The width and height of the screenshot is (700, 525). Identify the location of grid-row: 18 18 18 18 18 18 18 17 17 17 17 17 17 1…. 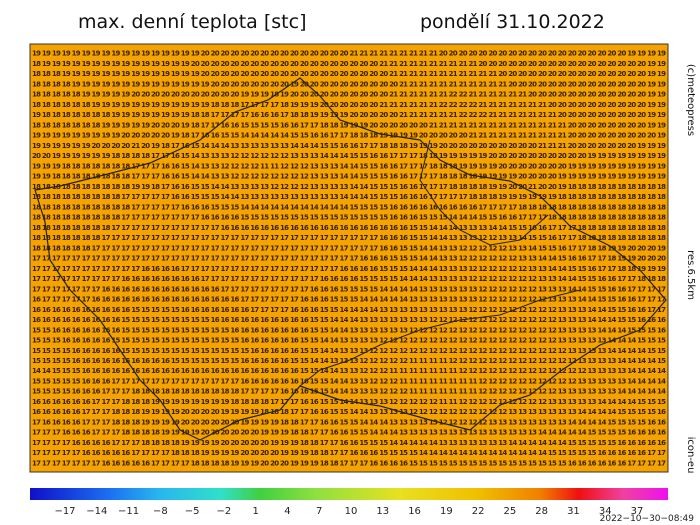
(349, 238).